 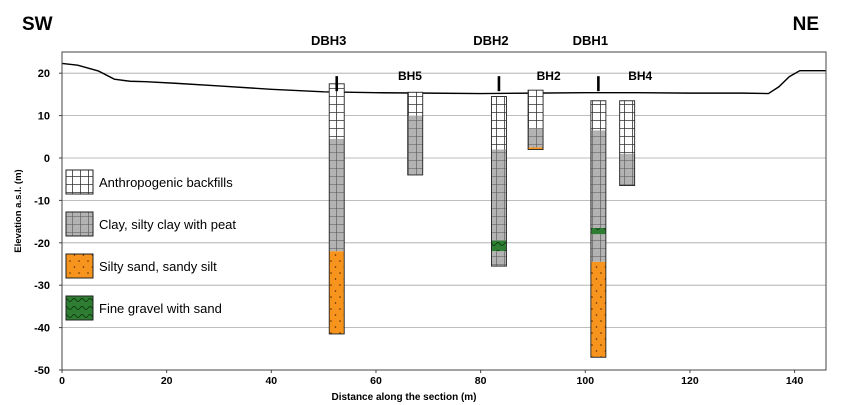 What do you see at coordinates (586, 381) in the screenshot?
I see `x-tick-label: 100` at bounding box center [586, 381].